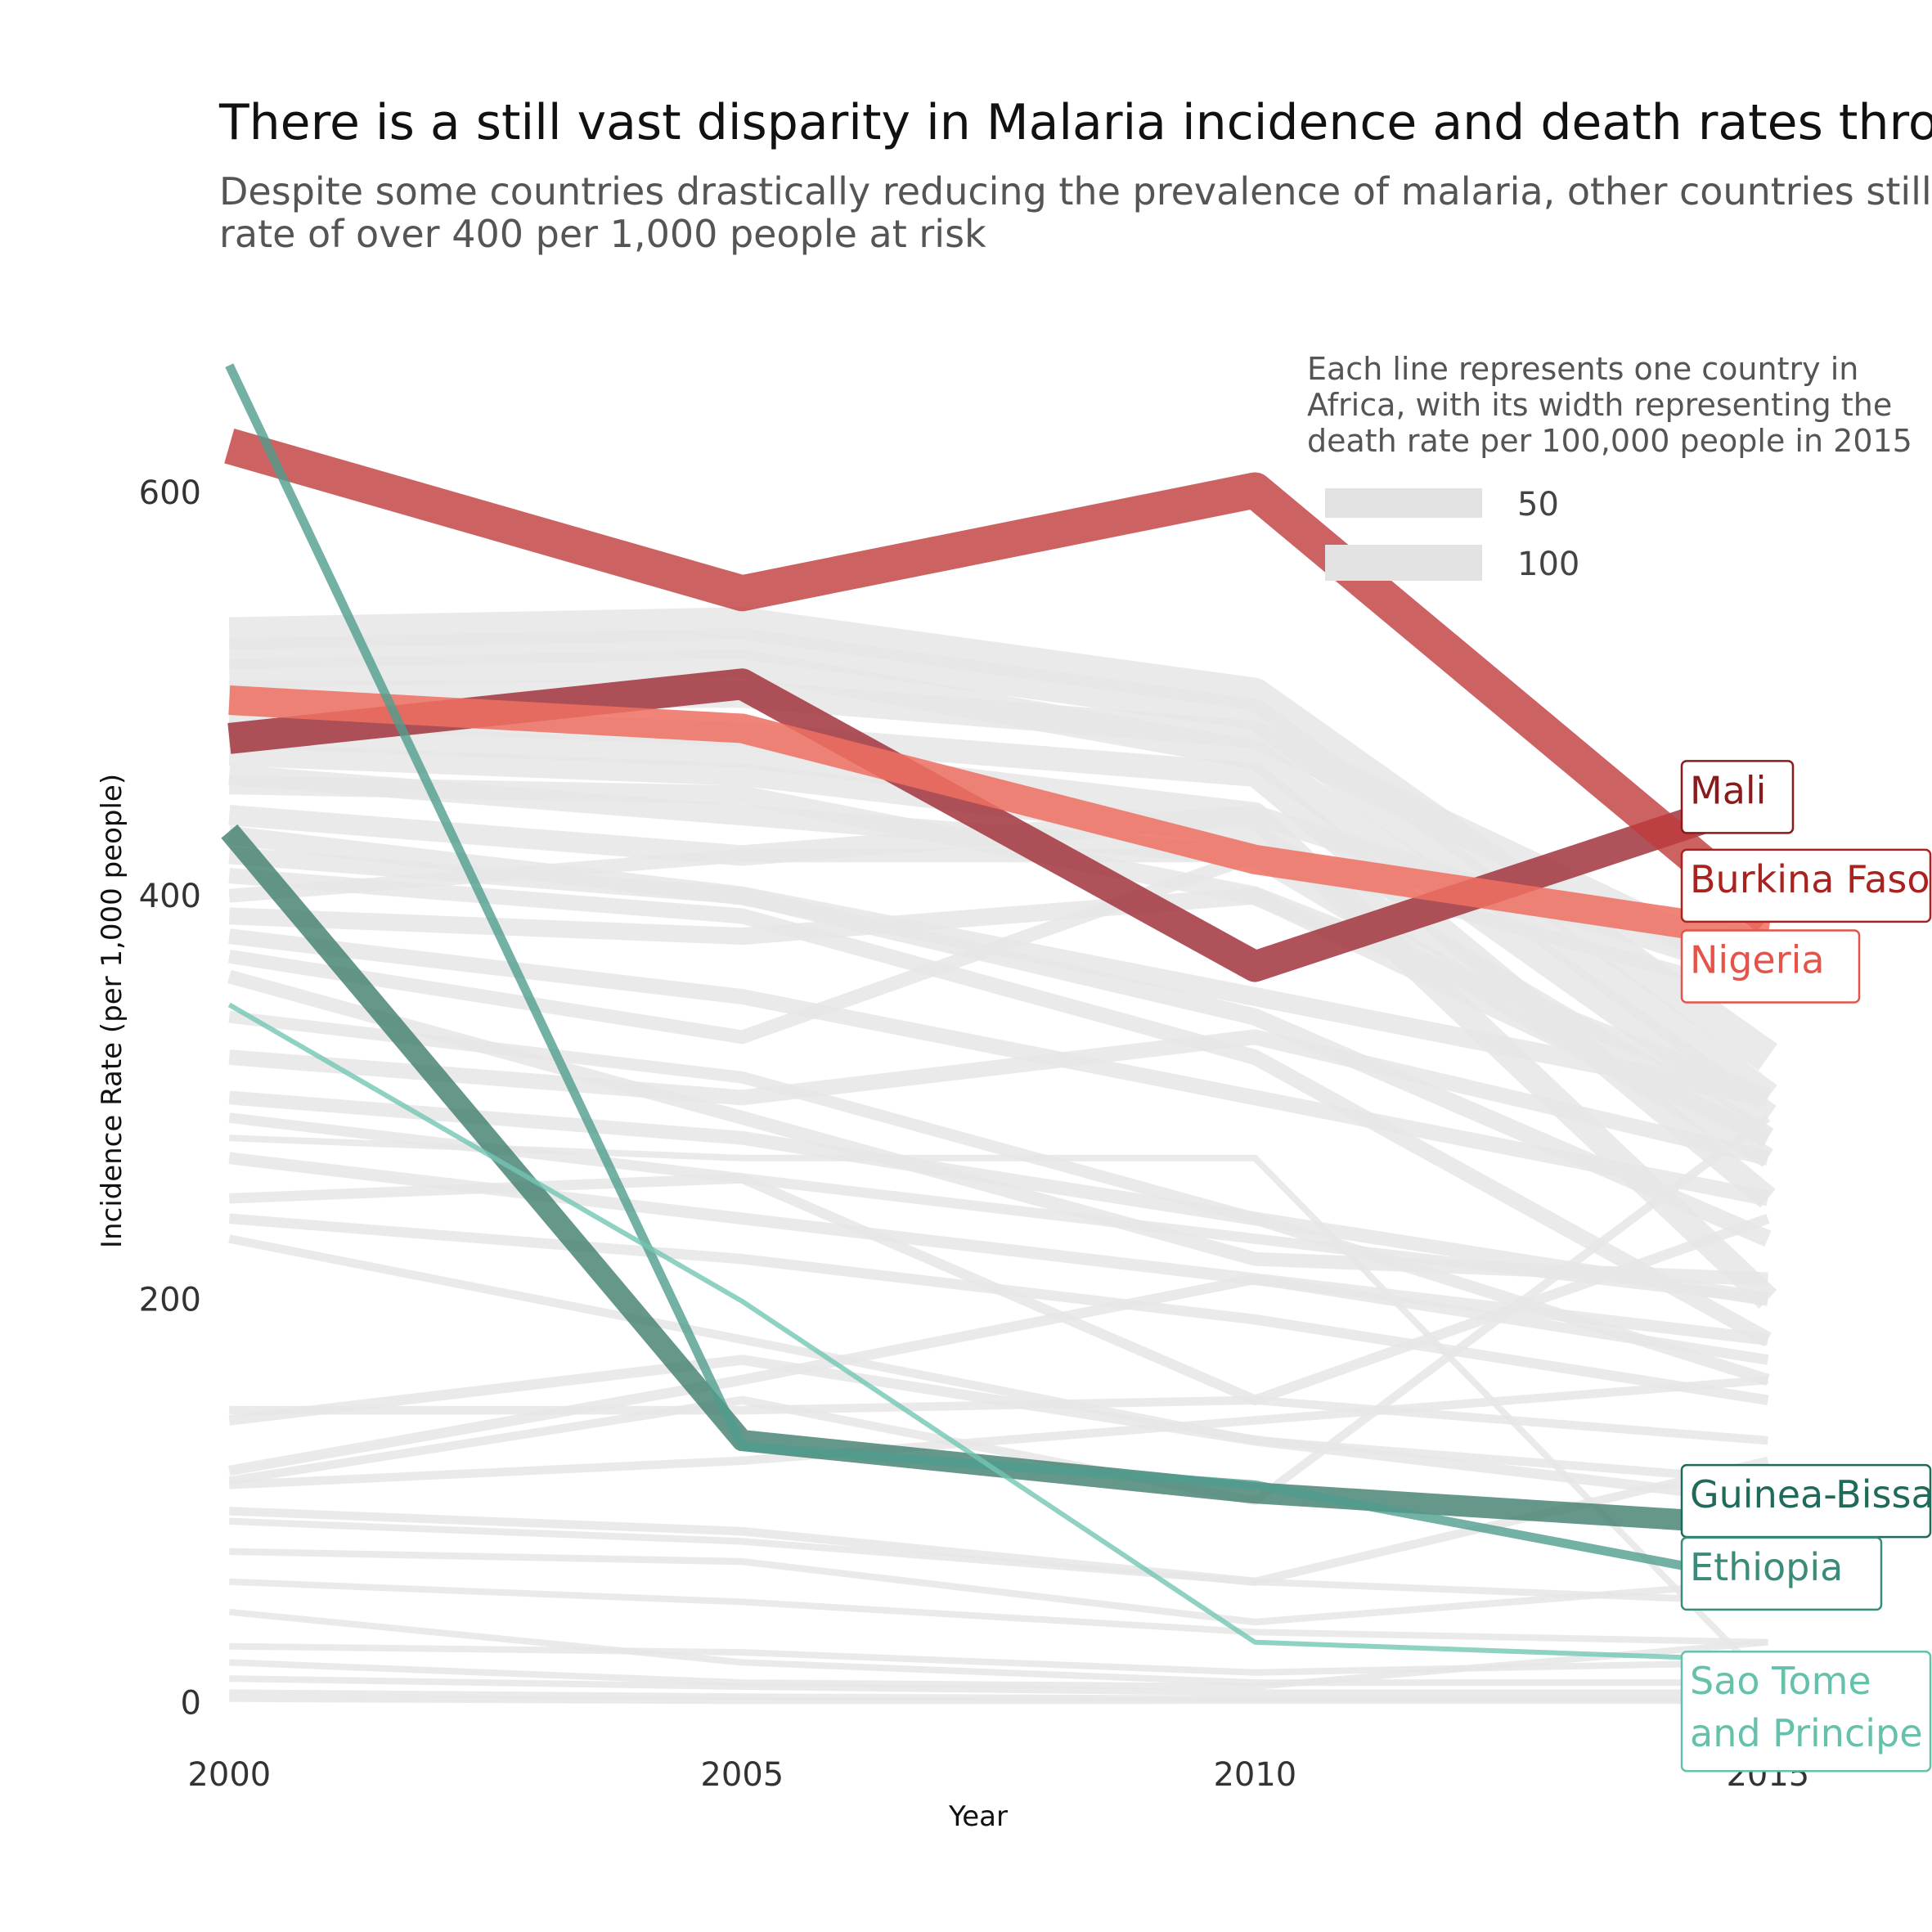  Describe the element at coordinates (978, 1816) in the screenshot. I see `x-axis-title: Year` at that location.